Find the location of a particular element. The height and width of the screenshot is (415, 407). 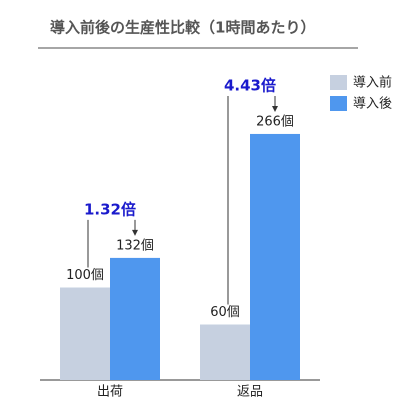

chart-title: 導入前後の生産性比較（1時間あたり） is located at coordinates (182, 28).